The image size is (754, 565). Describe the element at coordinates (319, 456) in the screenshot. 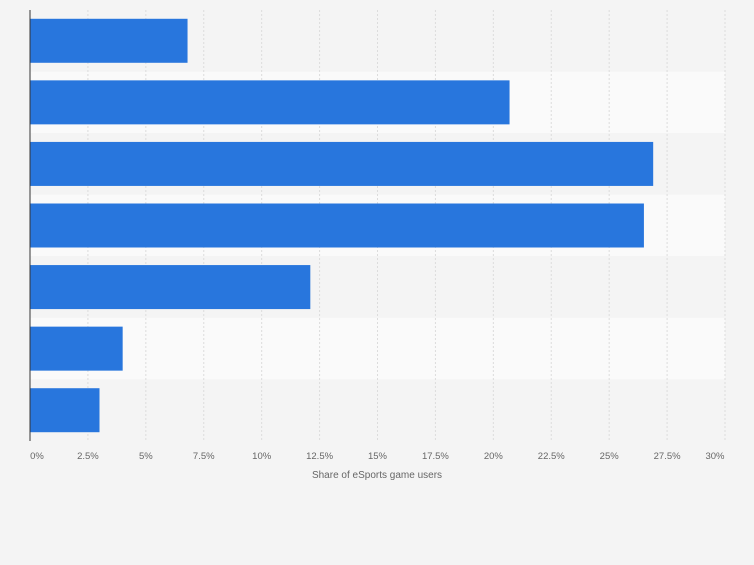

I see `x-tick-label-5: 12.5%` at that location.